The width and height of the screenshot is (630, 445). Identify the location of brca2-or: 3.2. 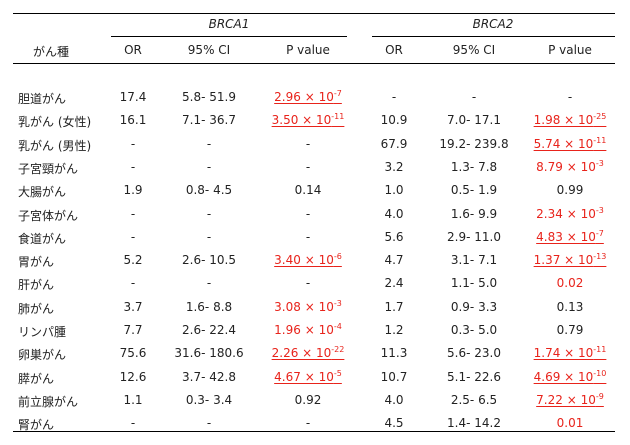
(394, 167).